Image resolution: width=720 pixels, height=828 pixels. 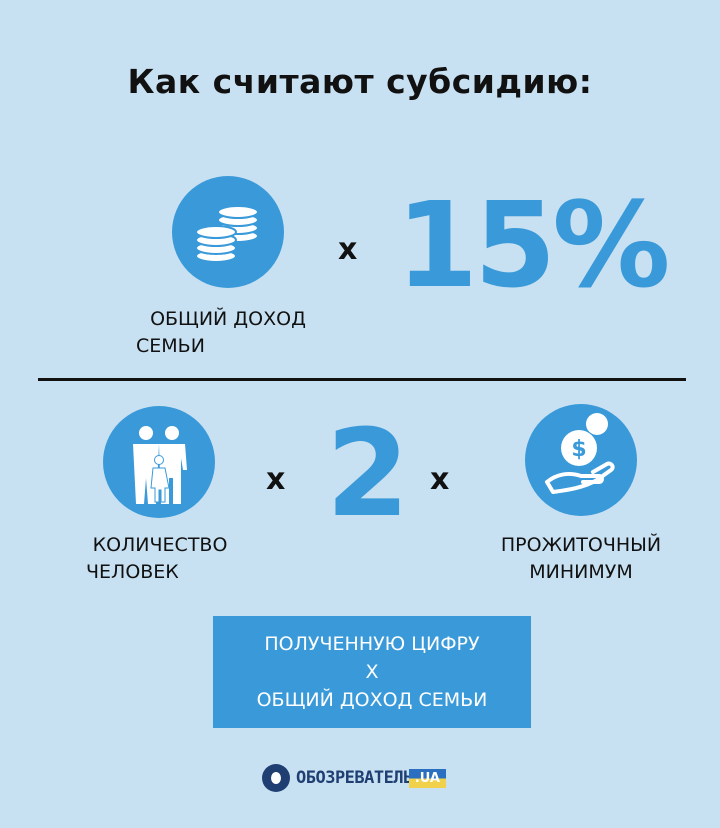 What do you see at coordinates (228, 232) in the screenshot?
I see `coins-icon` at bounding box center [228, 232].